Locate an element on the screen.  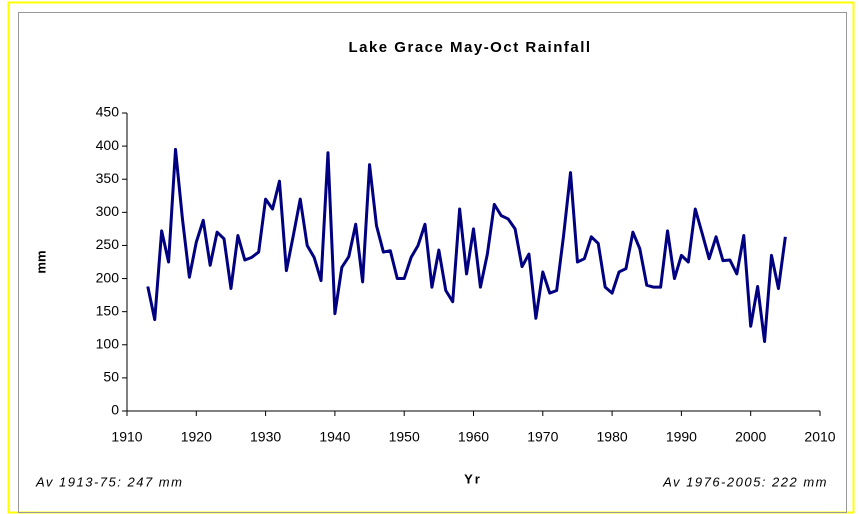
y-tick-label: 350 is located at coordinates (108, 178).